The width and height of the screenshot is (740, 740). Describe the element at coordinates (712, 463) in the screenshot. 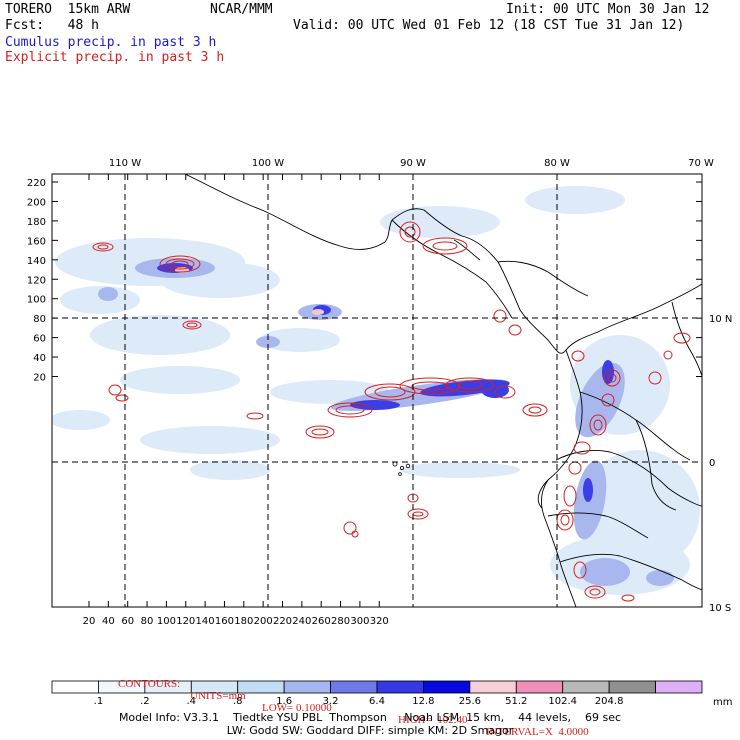

I see `lat-label-0: 0` at that location.